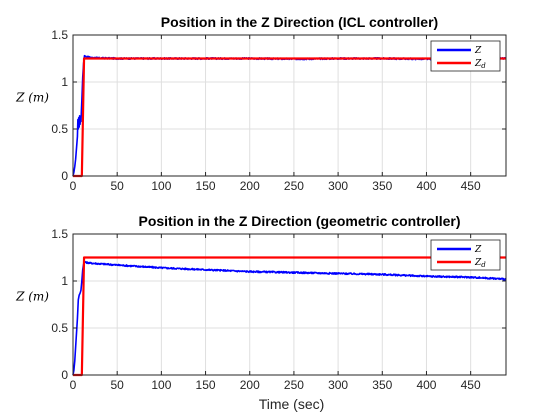  I want to click on x-axis-label: Time (sec), so click(292, 404).